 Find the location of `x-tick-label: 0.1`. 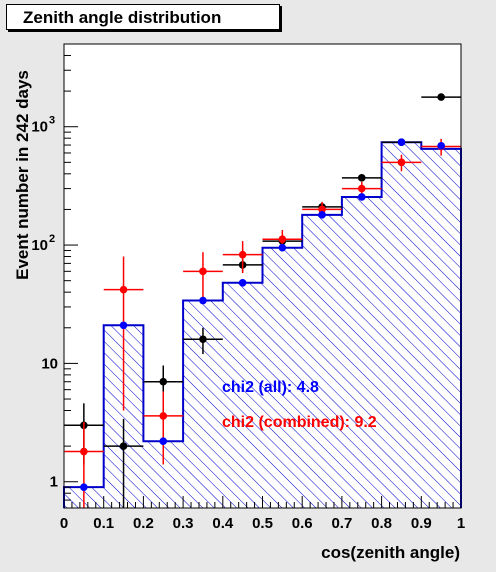

x-tick-label: 0.1 is located at coordinates (103, 523).